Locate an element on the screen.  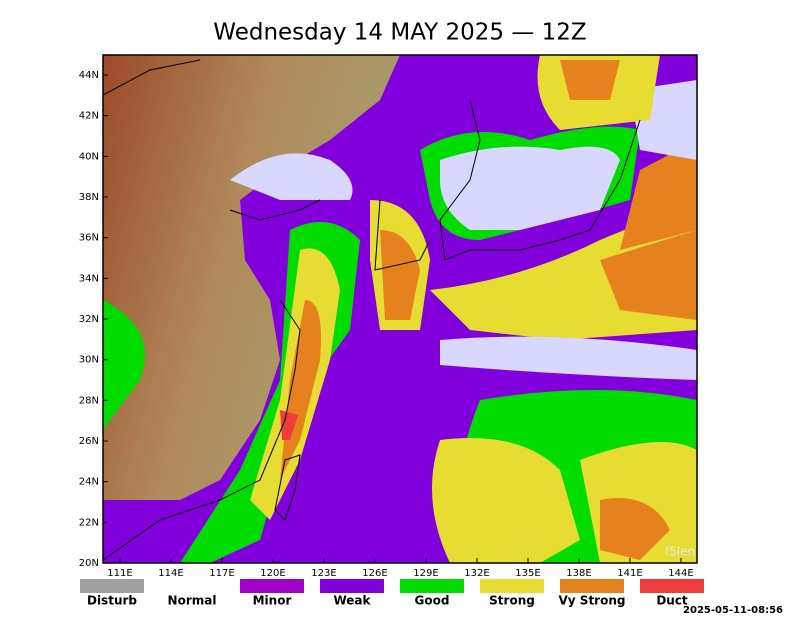
legend-label: Normal is located at coordinates (192, 601).